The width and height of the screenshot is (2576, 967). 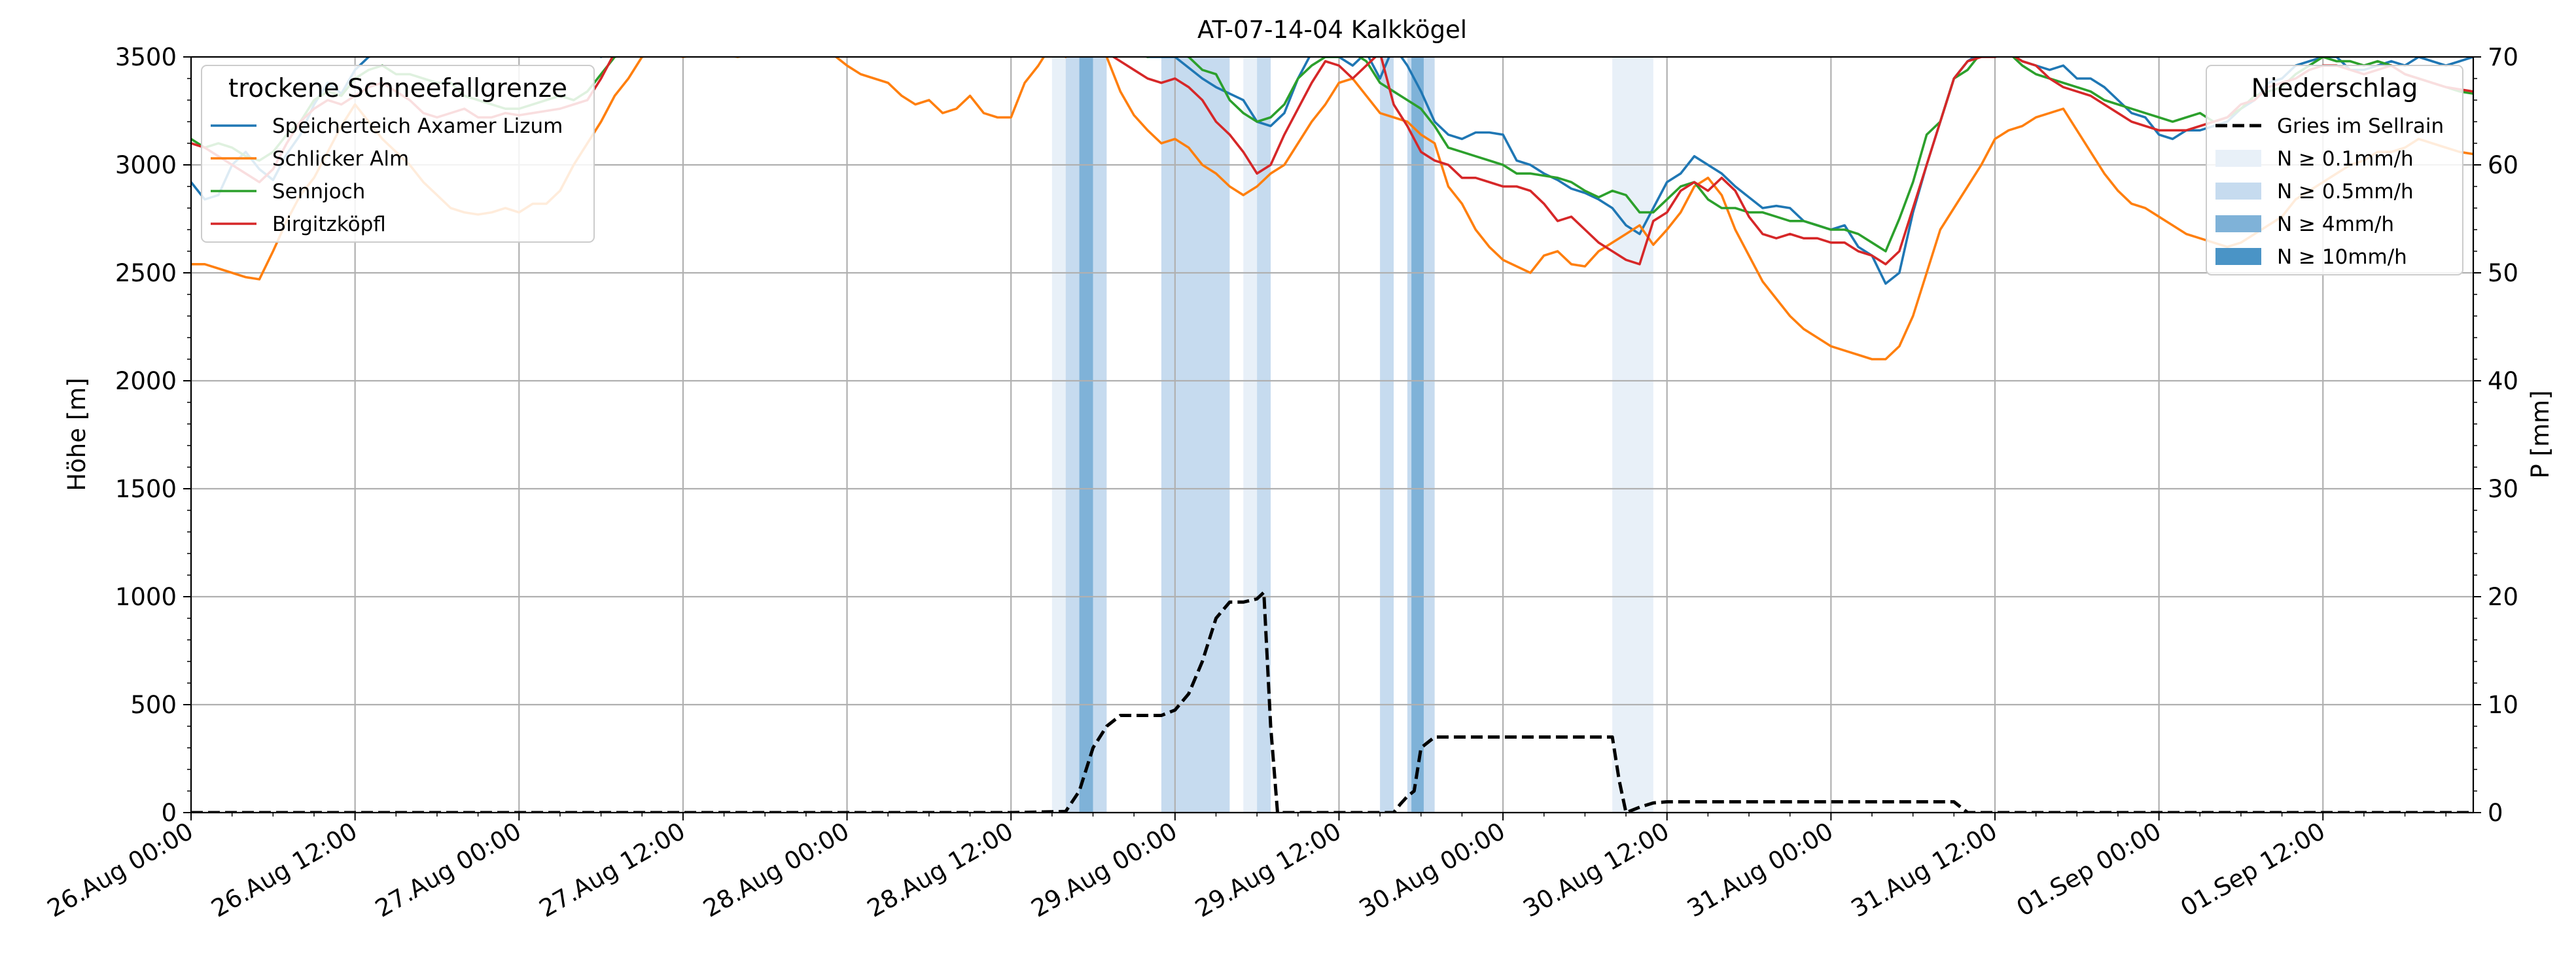 What do you see at coordinates (146, 57) in the screenshot?
I see `y-tick-label: 3500` at bounding box center [146, 57].